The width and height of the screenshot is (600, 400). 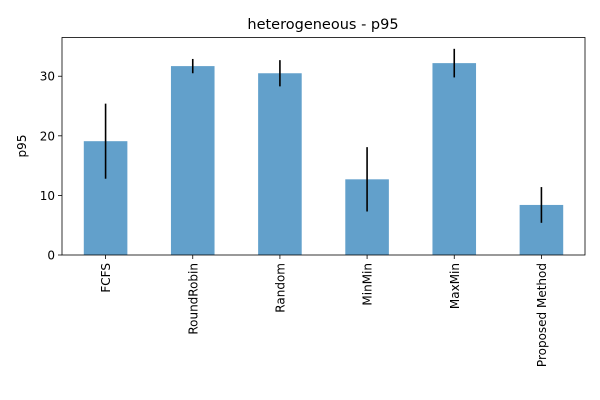 What do you see at coordinates (22, 146) in the screenshot?
I see `y-axis-label: p95` at bounding box center [22, 146].